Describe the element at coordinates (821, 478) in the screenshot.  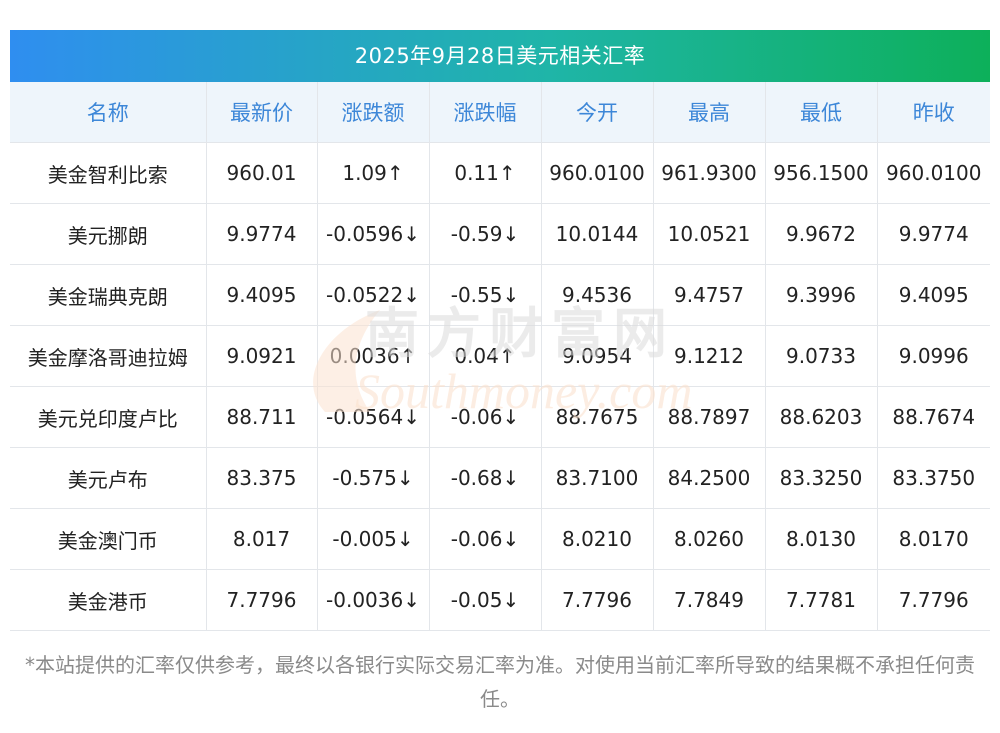
I see `cell-low: 83.3250` at that location.